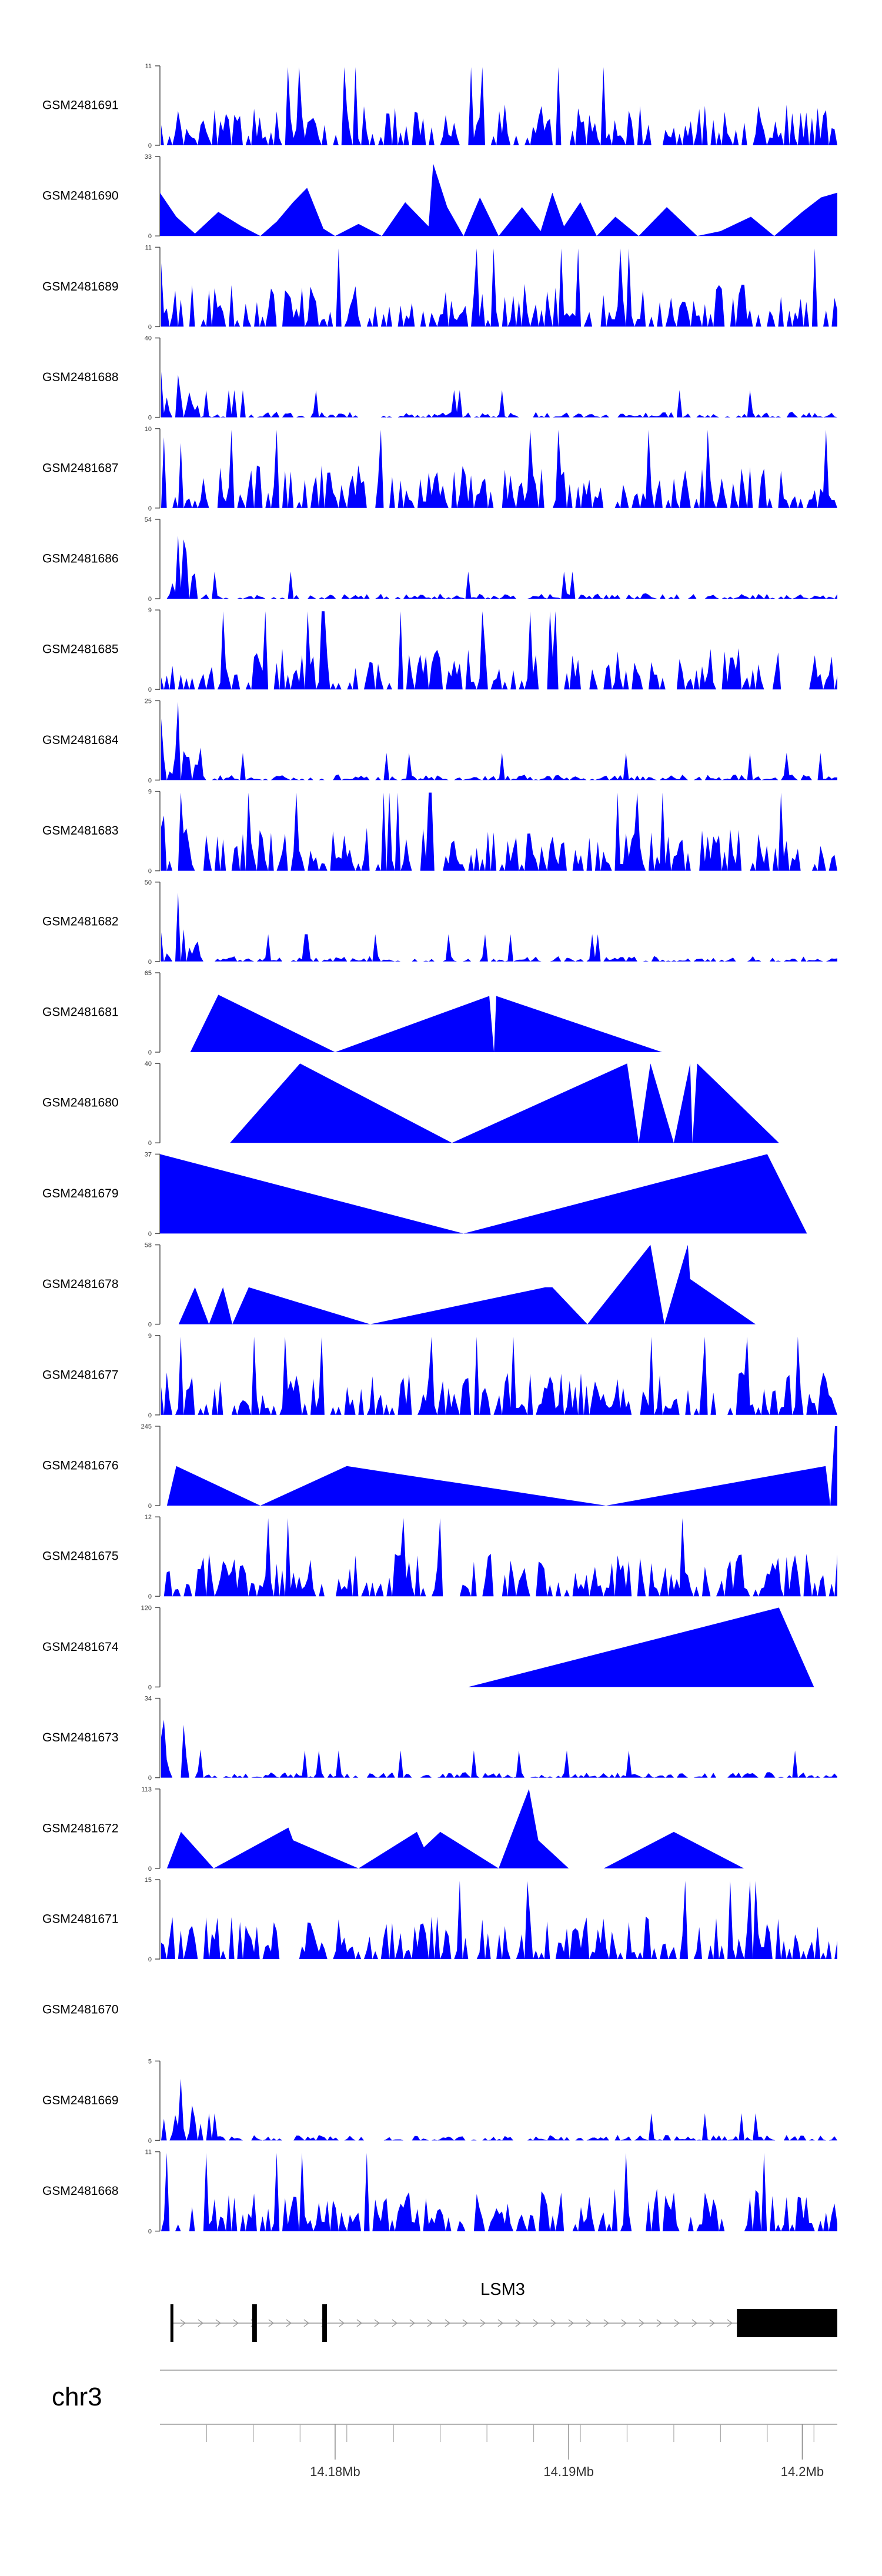  What do you see at coordinates (153, 1103) in the screenshot?
I see `y-axis: 40 0` at bounding box center [153, 1103].